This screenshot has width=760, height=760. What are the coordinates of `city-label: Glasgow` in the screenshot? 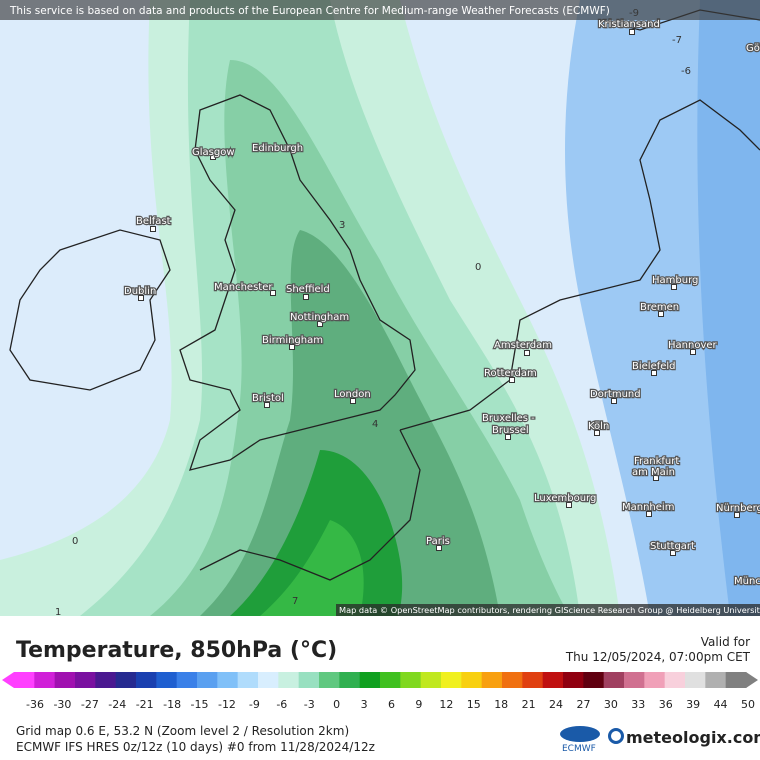 It's located at (213, 152).